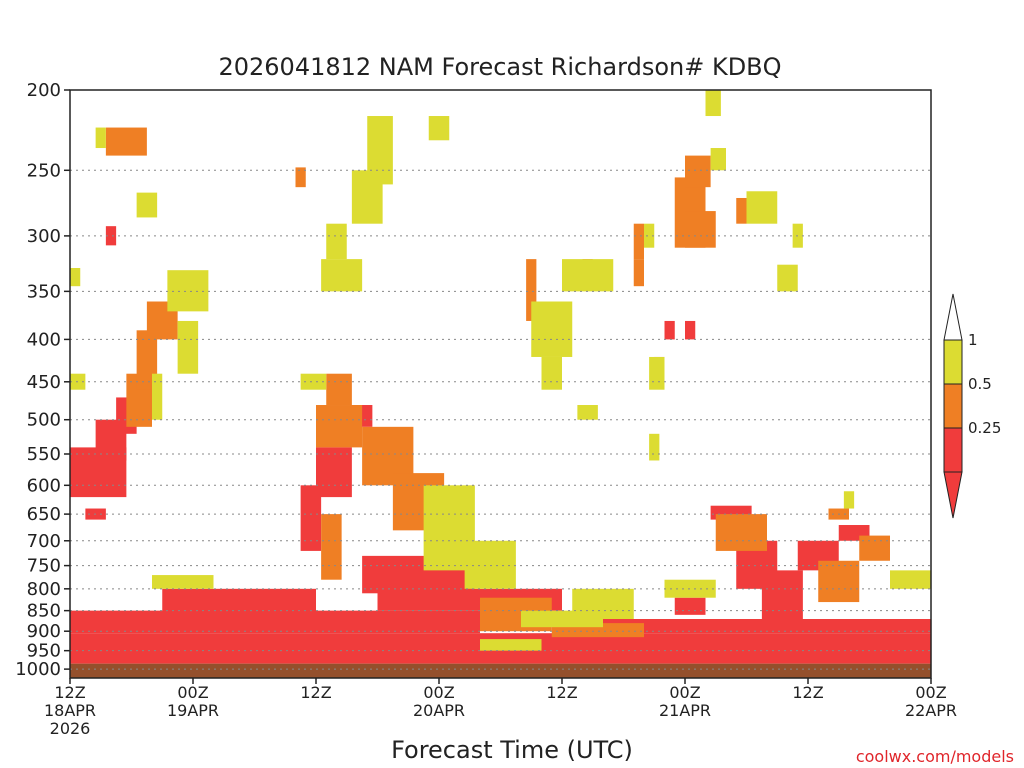 The width and height of the screenshot is (1024, 768). What do you see at coordinates (315, 692) in the screenshot?
I see `x-tick-label-2-1: 12Z` at bounding box center [315, 692].